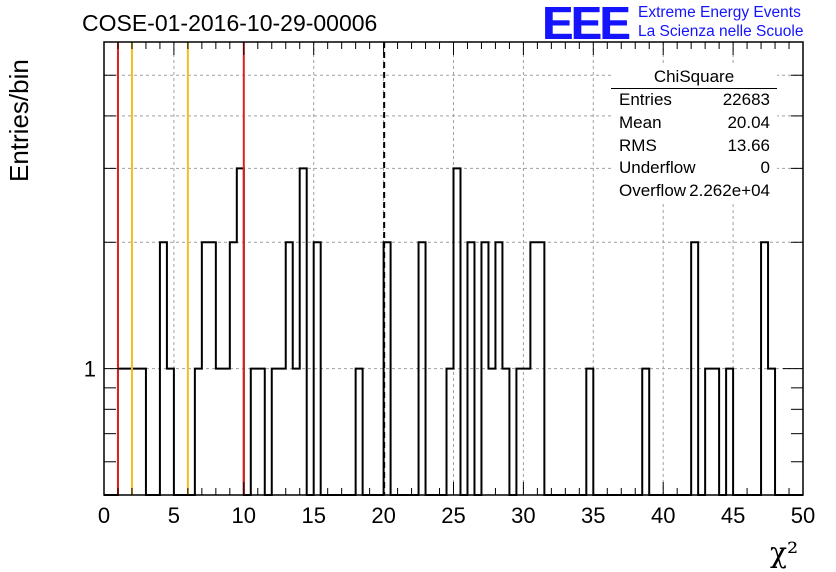 This screenshot has width=836, height=572. What do you see at coordinates (748, 145) in the screenshot?
I see `stats-value: 13.66` at bounding box center [748, 145].